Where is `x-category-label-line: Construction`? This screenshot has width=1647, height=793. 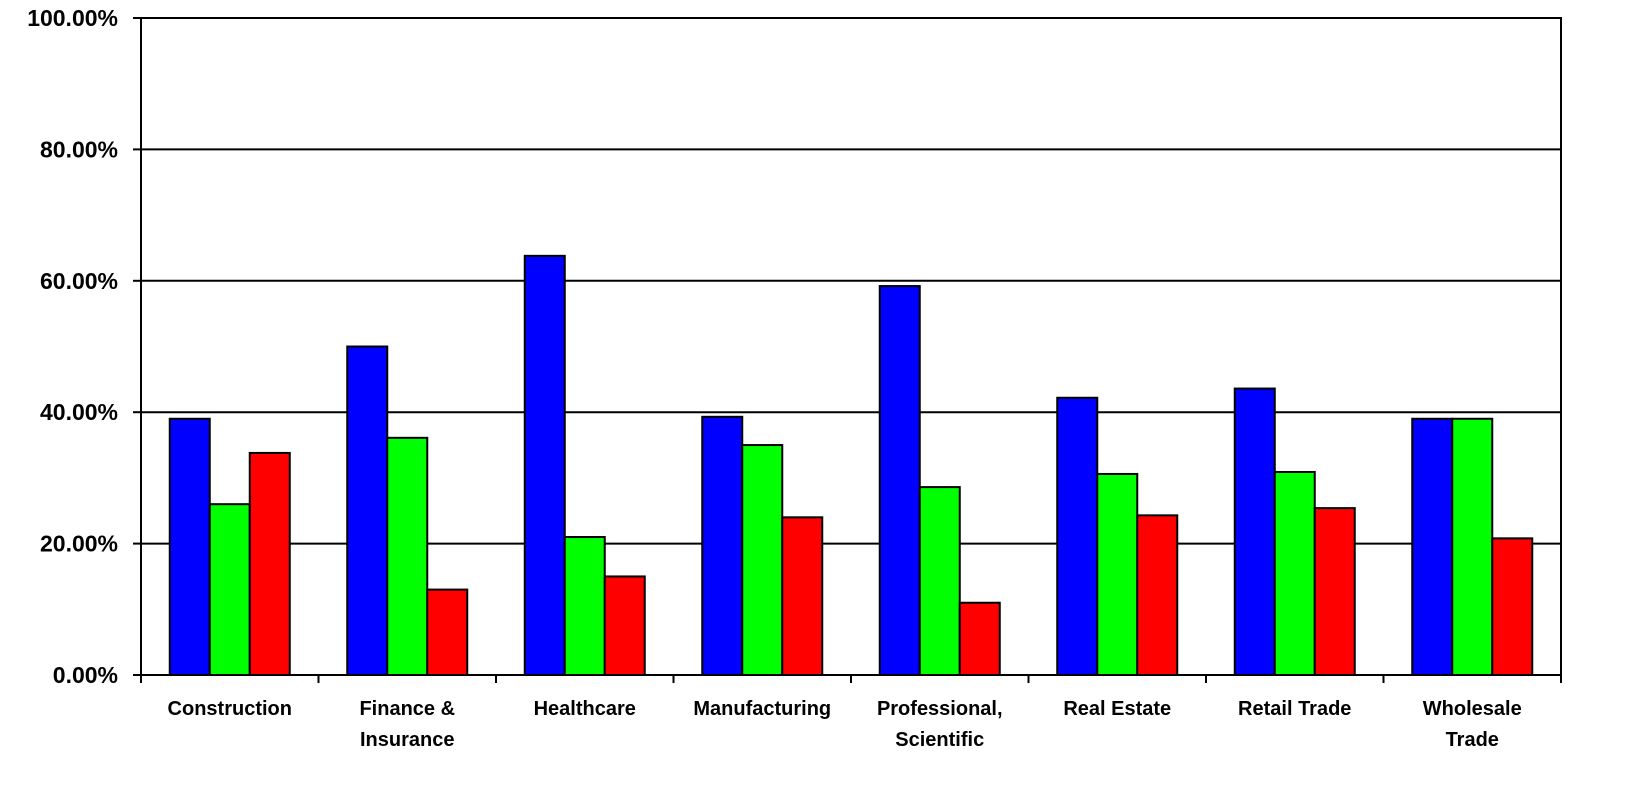 x-category-label-line: Construction is located at coordinates (230, 709).